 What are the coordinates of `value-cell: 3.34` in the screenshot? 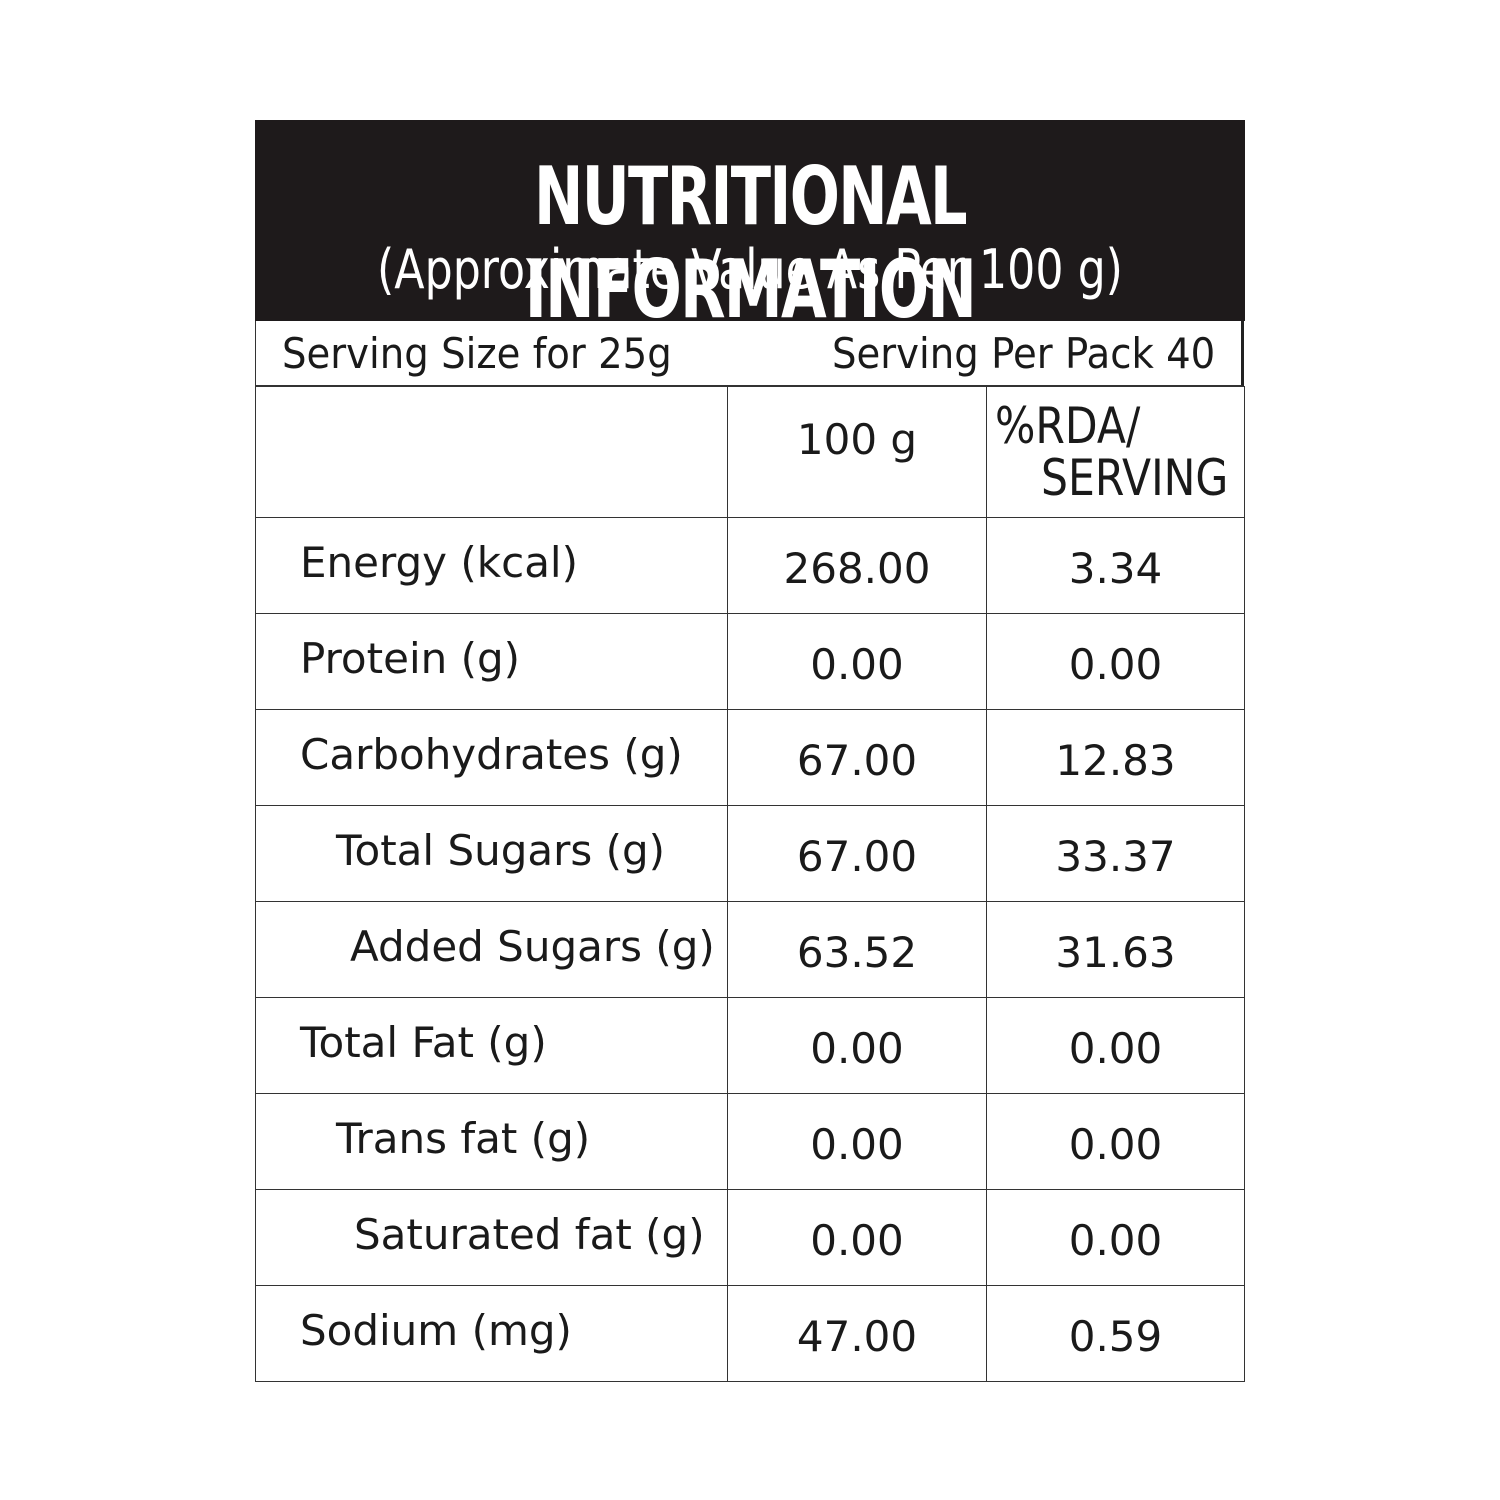 It's located at (1115, 565).